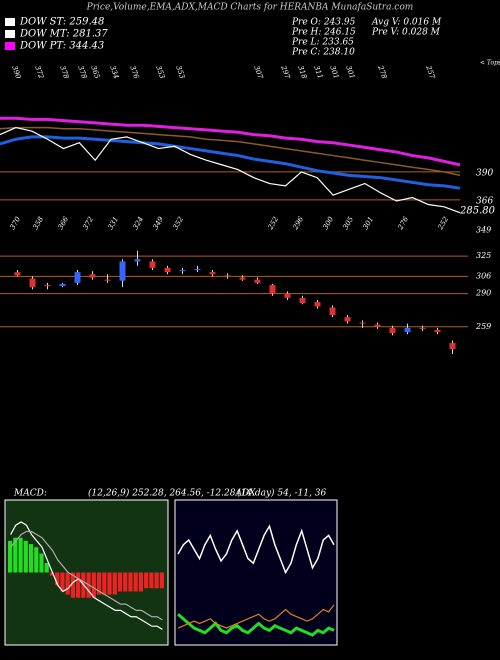 This screenshot has height=660, width=500. Describe the element at coordinates (323, 53) in the screenshot. I see `info-text: Pre C: 238.10` at that location.